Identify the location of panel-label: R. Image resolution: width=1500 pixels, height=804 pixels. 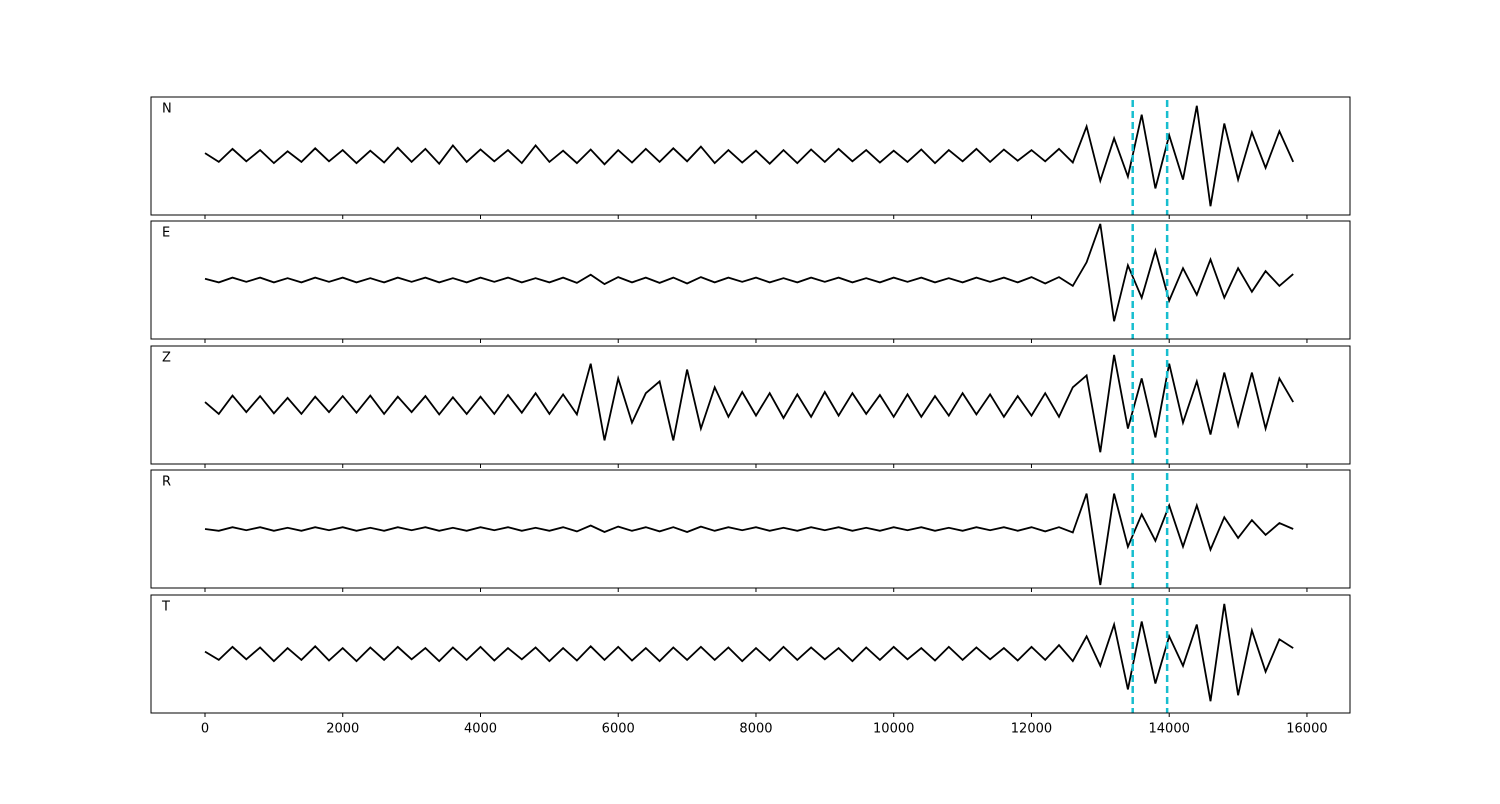
(166, 482).